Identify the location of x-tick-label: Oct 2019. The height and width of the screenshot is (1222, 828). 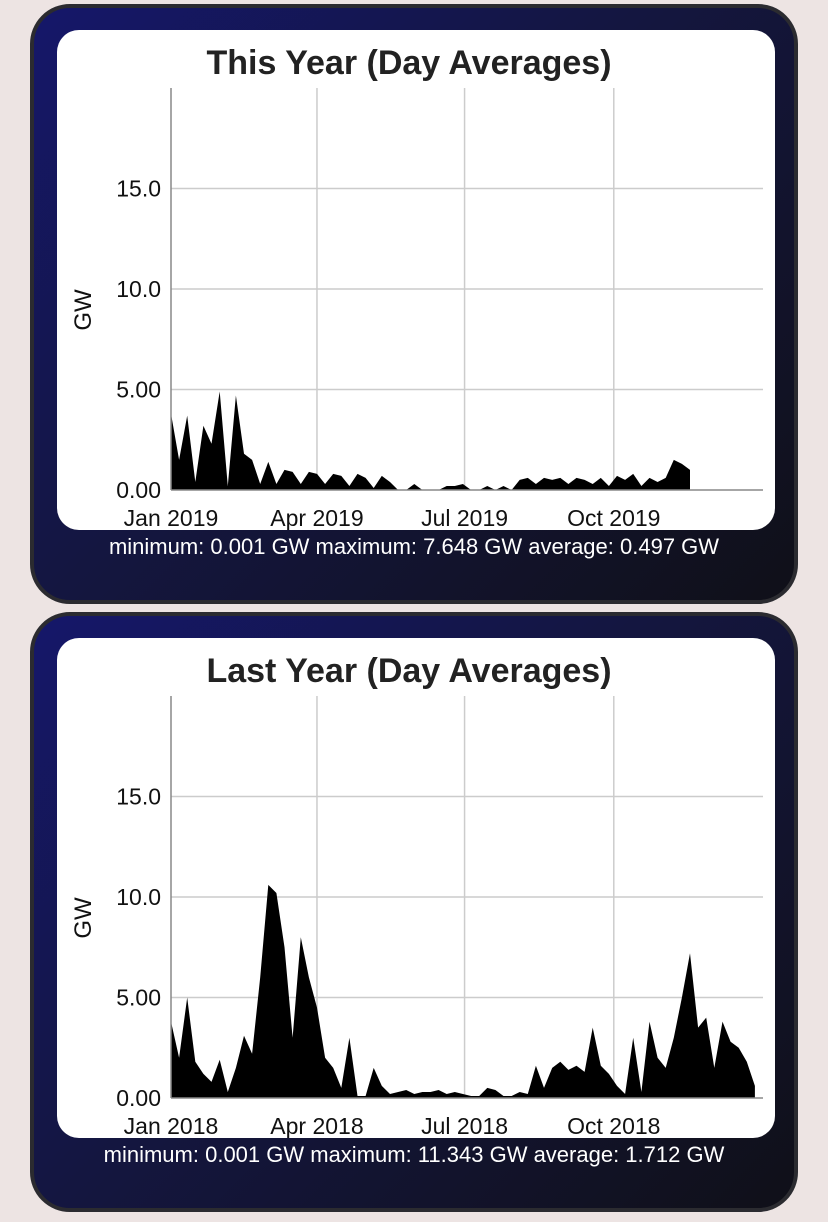
(613, 517).